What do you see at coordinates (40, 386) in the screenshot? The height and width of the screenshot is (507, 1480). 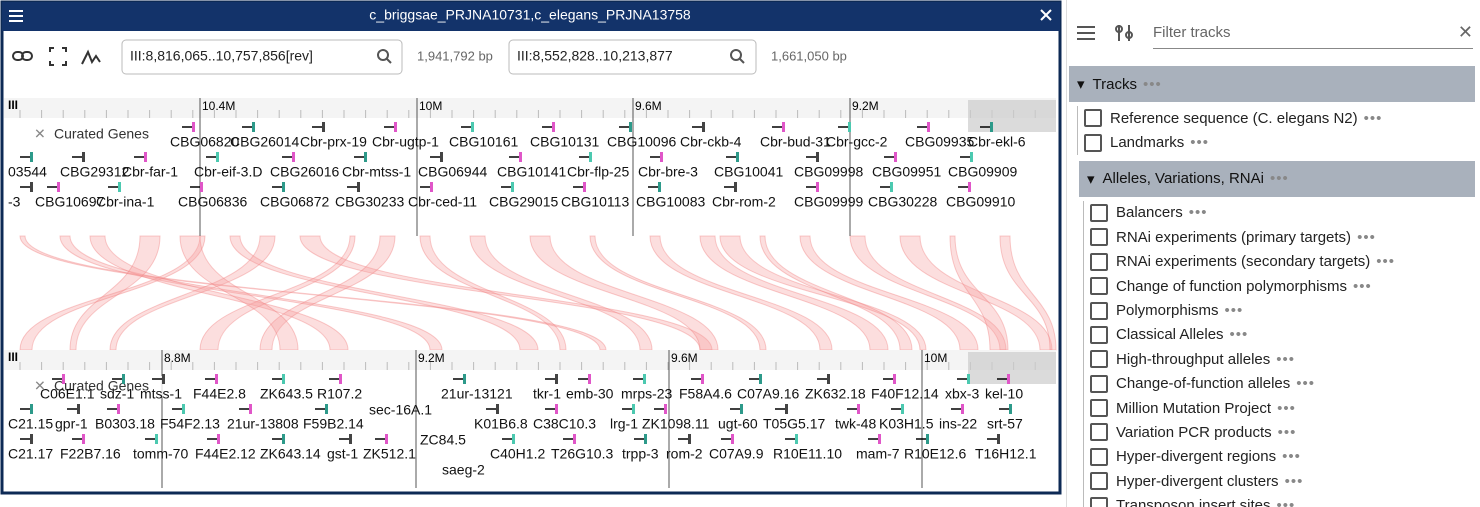 I see `close-track: ✕` at bounding box center [40, 386].